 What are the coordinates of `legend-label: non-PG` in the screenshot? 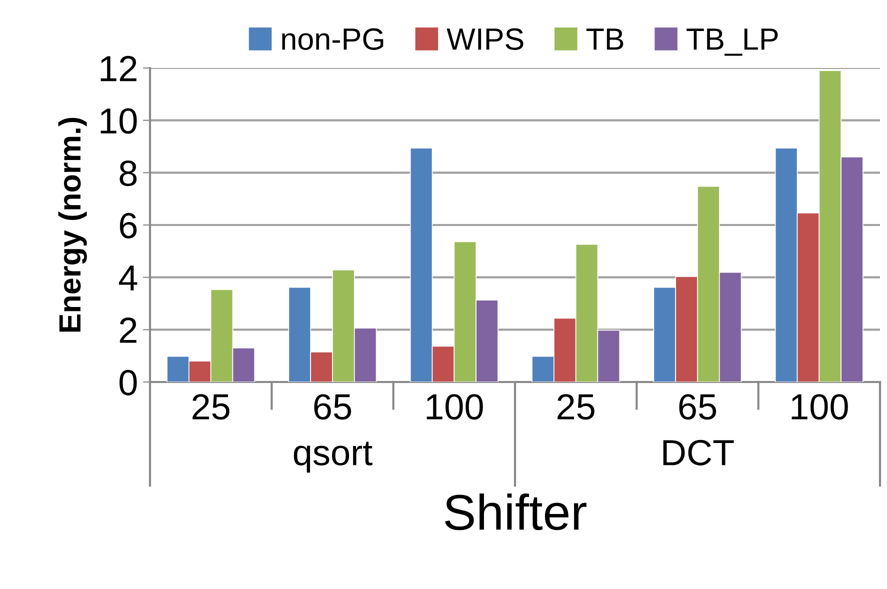 It's located at (333, 39).